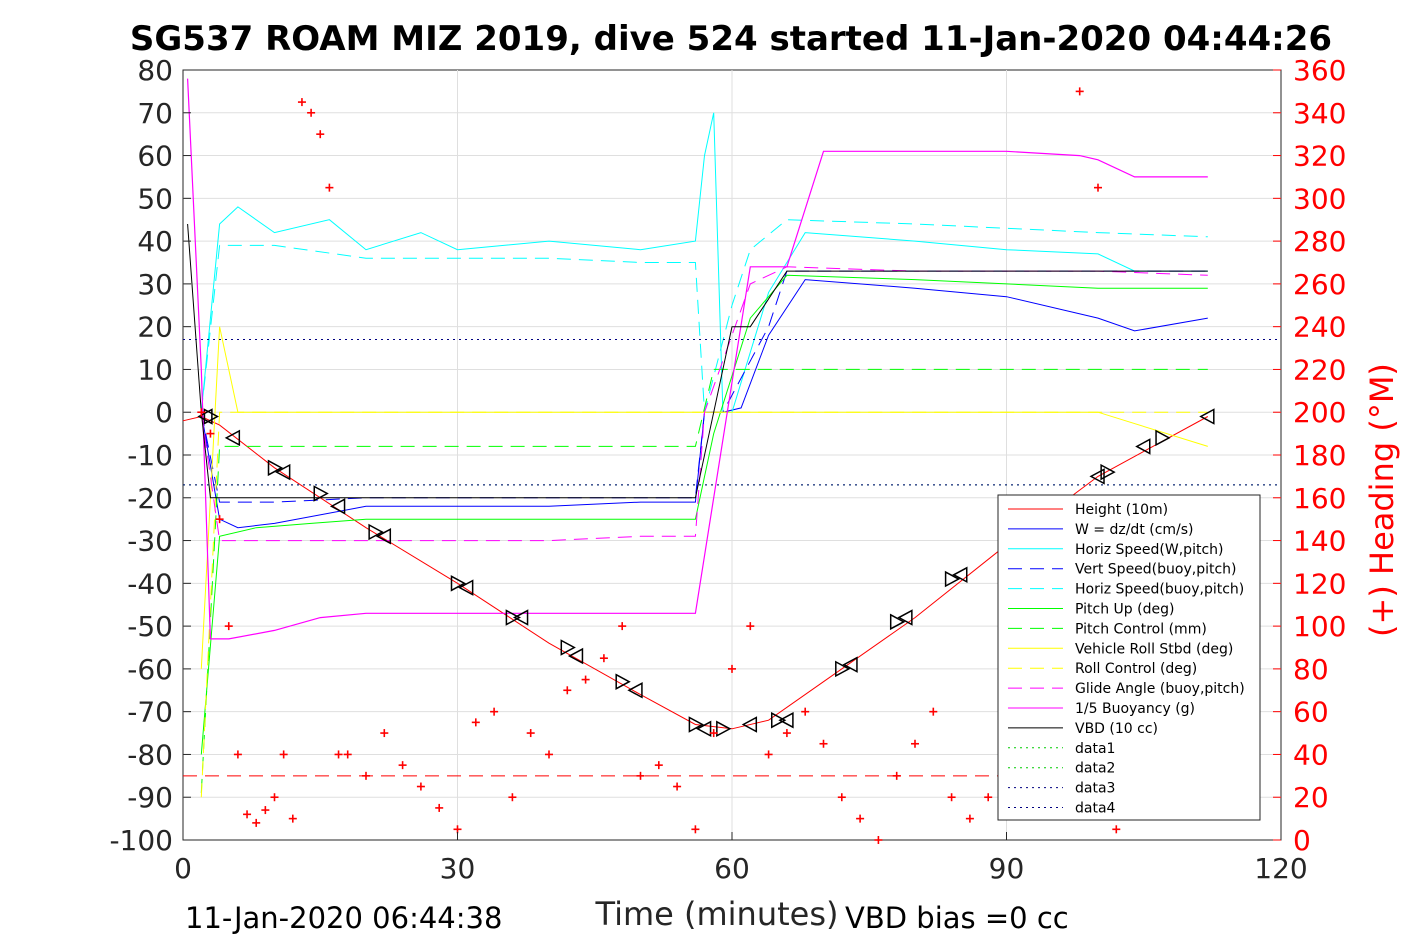  What do you see at coordinates (1311, 797) in the screenshot?
I see `right-tick-label: 20` at bounding box center [1311, 797].